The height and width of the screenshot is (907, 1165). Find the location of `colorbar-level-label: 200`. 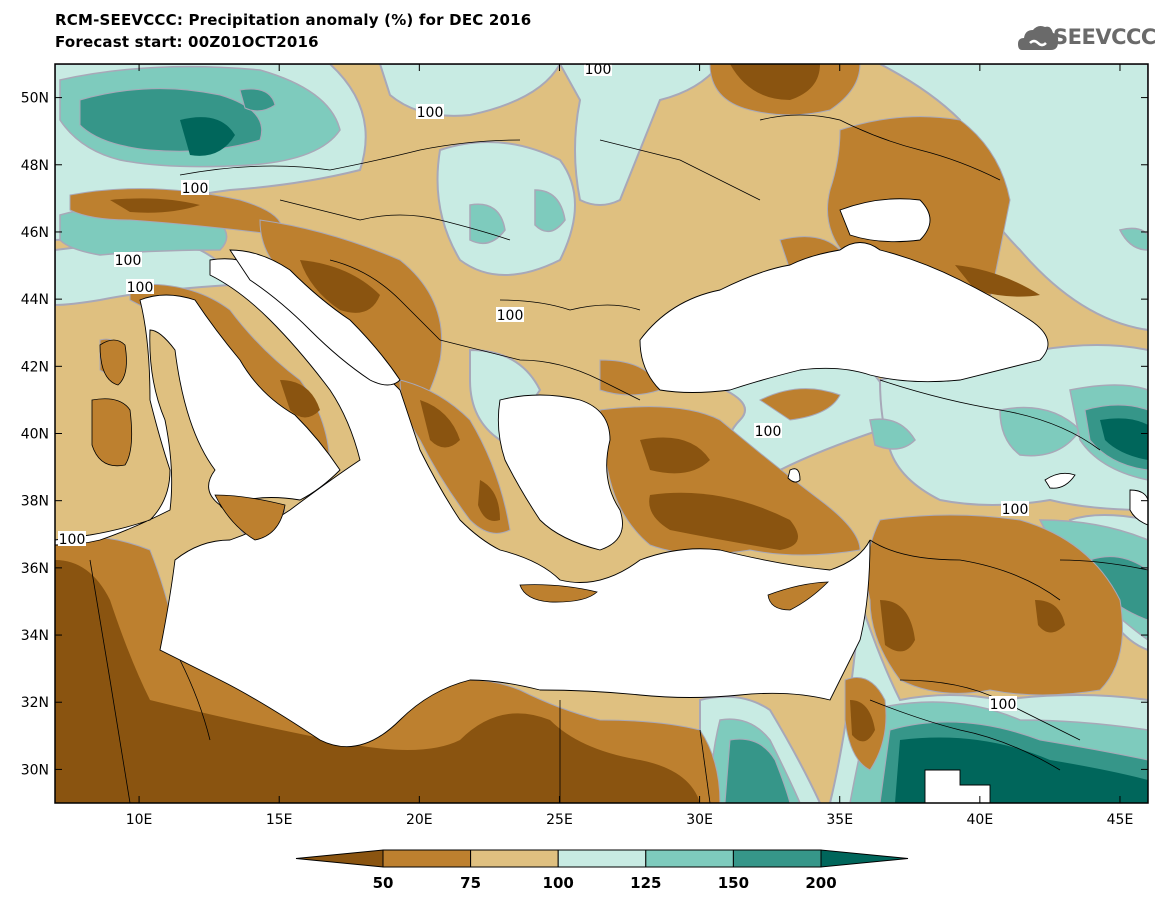

colorbar-level-label: 200 is located at coordinates (821, 883).